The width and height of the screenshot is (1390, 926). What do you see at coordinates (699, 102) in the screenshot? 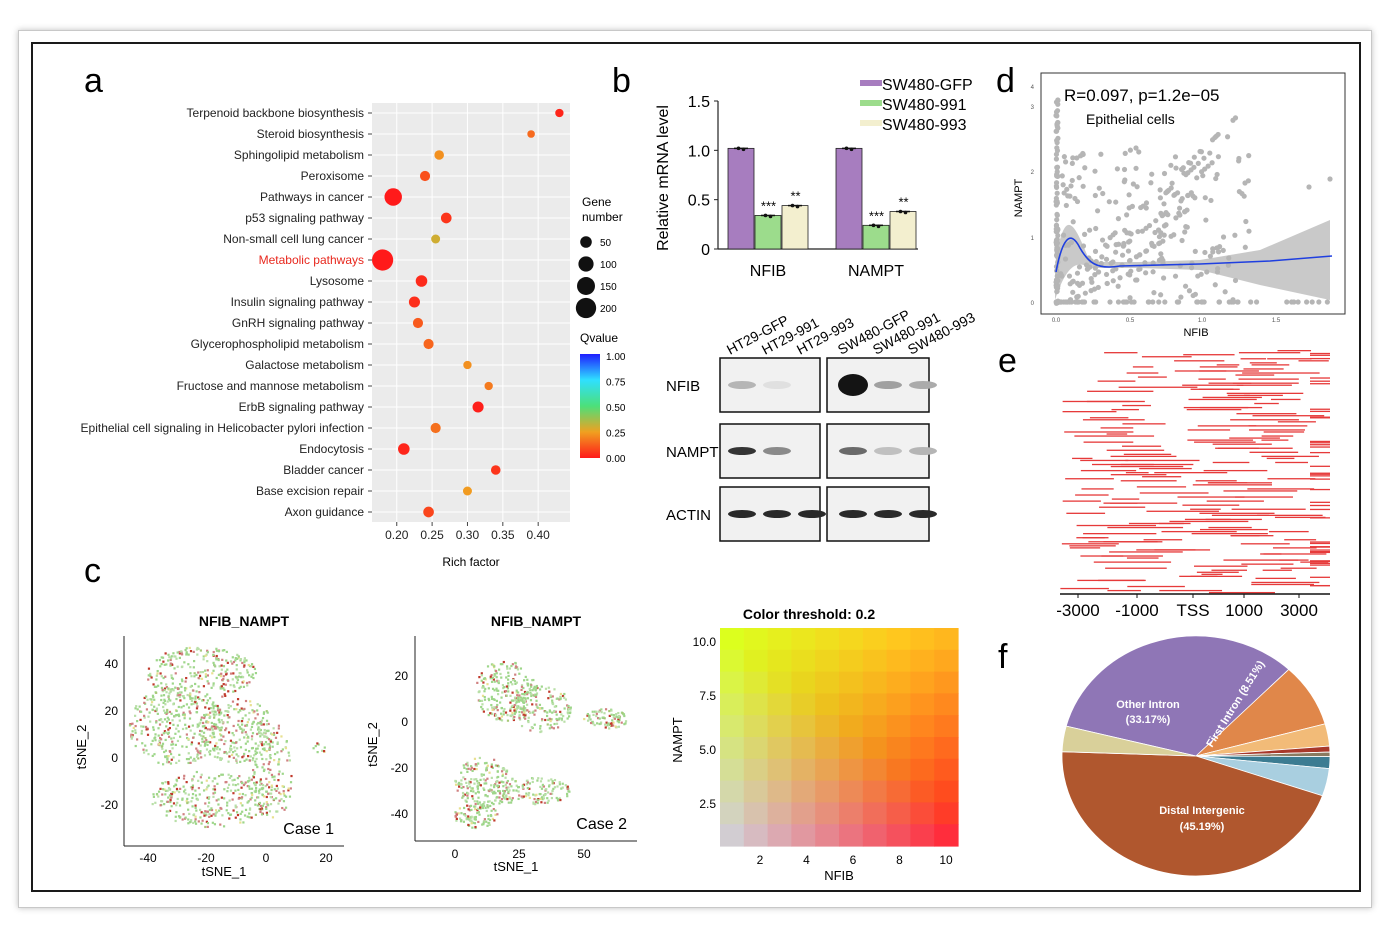
I see `panel-b-tick-label-y: 1.5` at bounding box center [699, 102].